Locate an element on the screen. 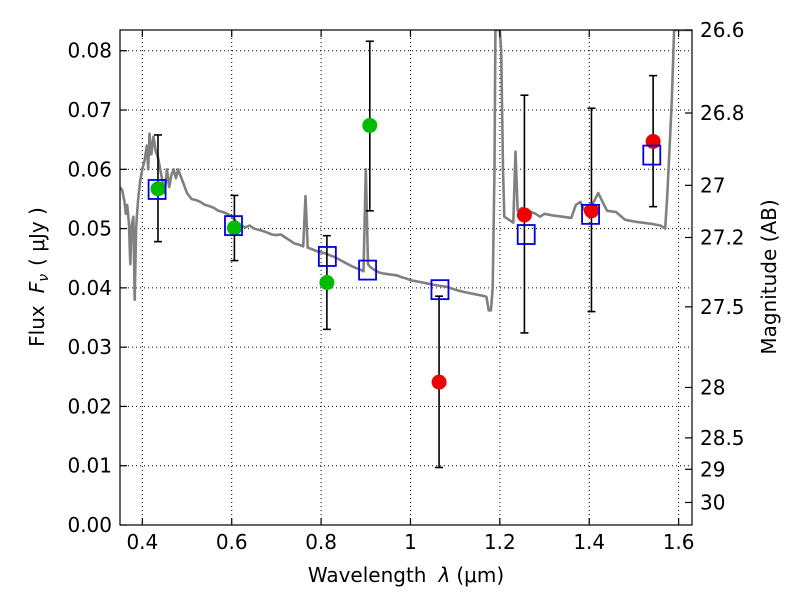 Image resolution: width=800 pixels, height=600 pixels. y-axis-ticks: 0.00 0.01 0.02 0.03 0.04 0.05 0.06 0.07 0.08 is located at coordinates (97, 288).